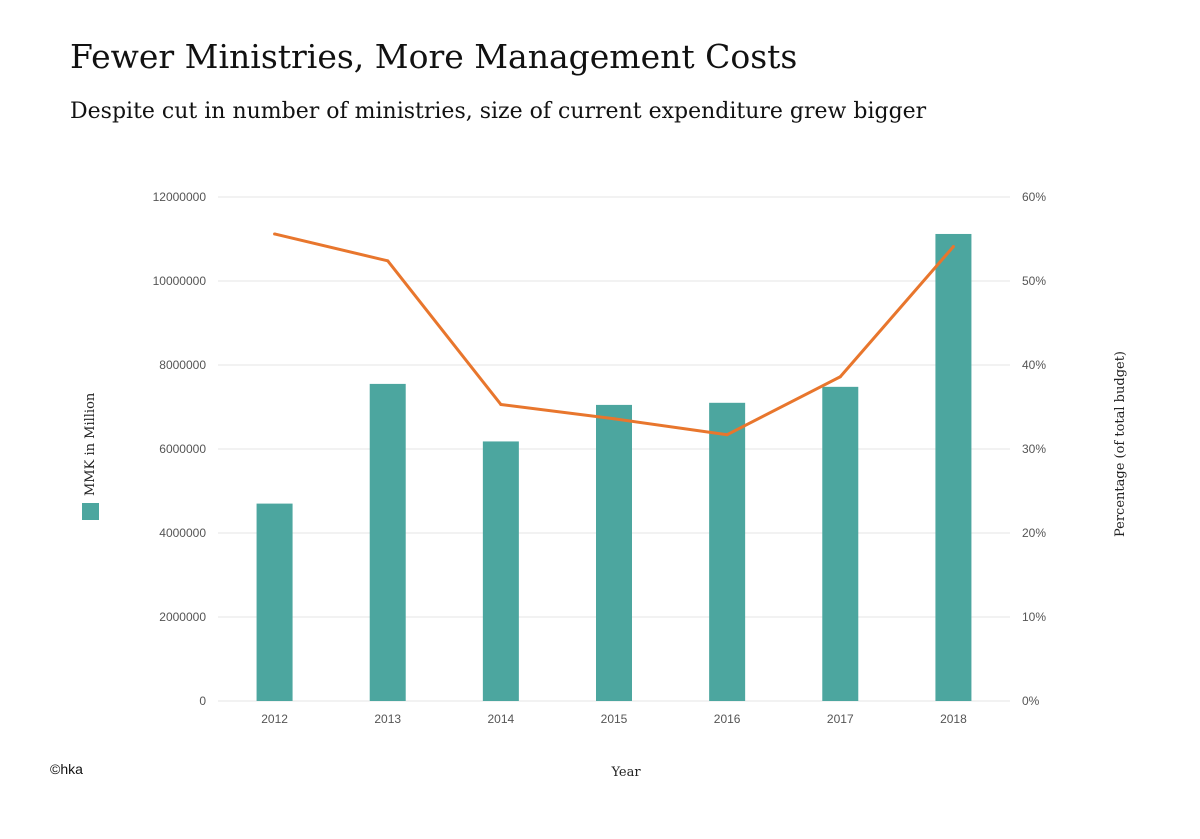 The height and width of the screenshot is (839, 1200). Describe the element at coordinates (180, 197) in the screenshot. I see `left-tick-label: 12000000` at that location.